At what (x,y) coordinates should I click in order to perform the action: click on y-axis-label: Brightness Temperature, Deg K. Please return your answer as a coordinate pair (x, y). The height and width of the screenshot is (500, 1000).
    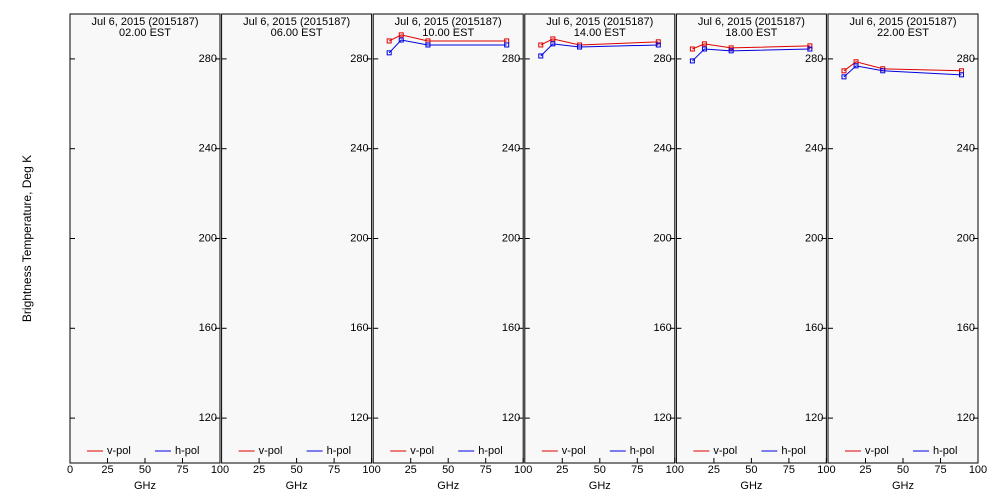
    Looking at the image, I should click on (27, 238).